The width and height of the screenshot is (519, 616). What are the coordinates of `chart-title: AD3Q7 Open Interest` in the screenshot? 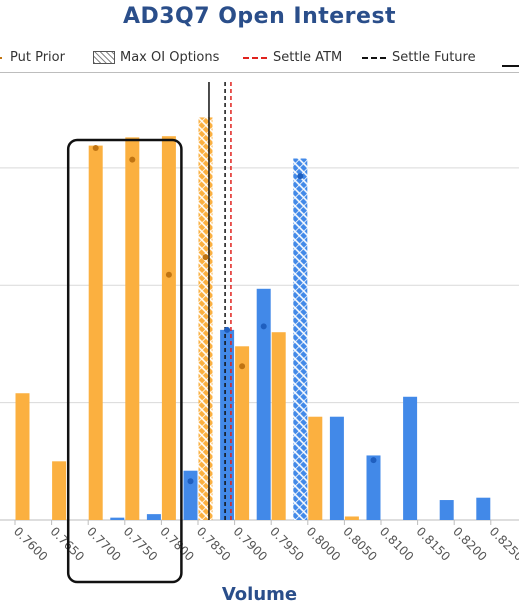 It's located at (259, 16).